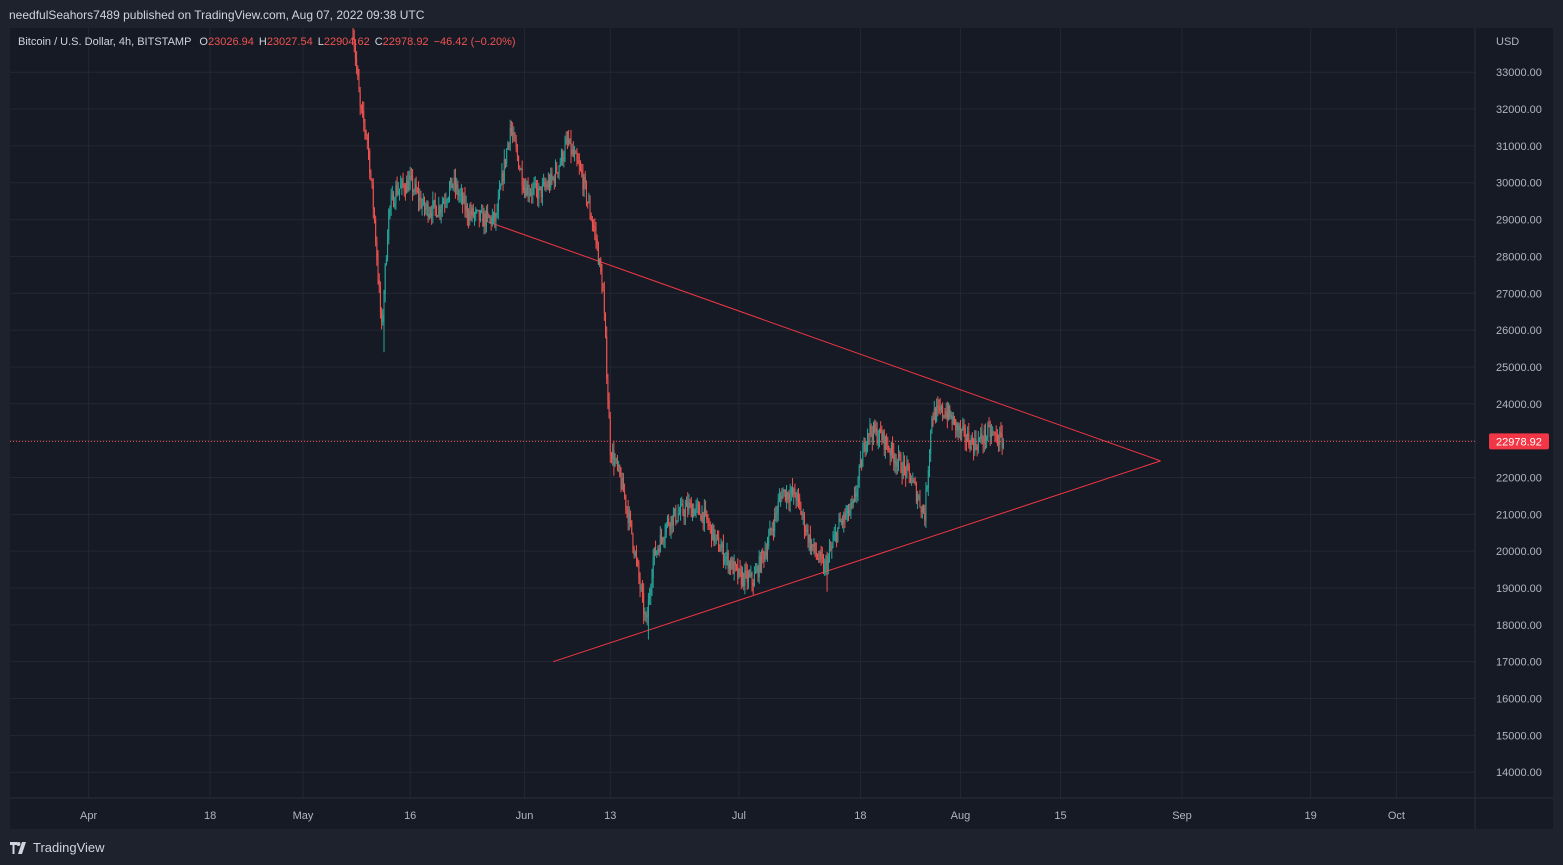 Image resolution: width=1563 pixels, height=865 pixels. I want to click on legend-open-label: O, so click(203, 42).